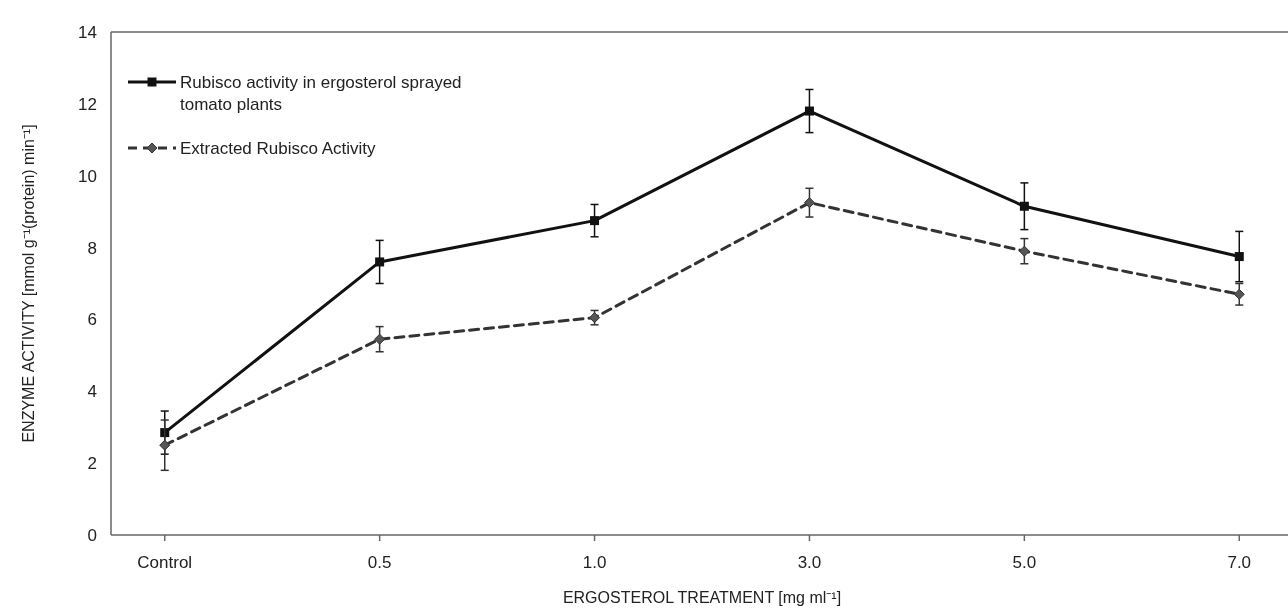 Image resolution: width=1288 pixels, height=608 pixels. I want to click on legend-label: Extracted Rubisco Activity, so click(278, 148).